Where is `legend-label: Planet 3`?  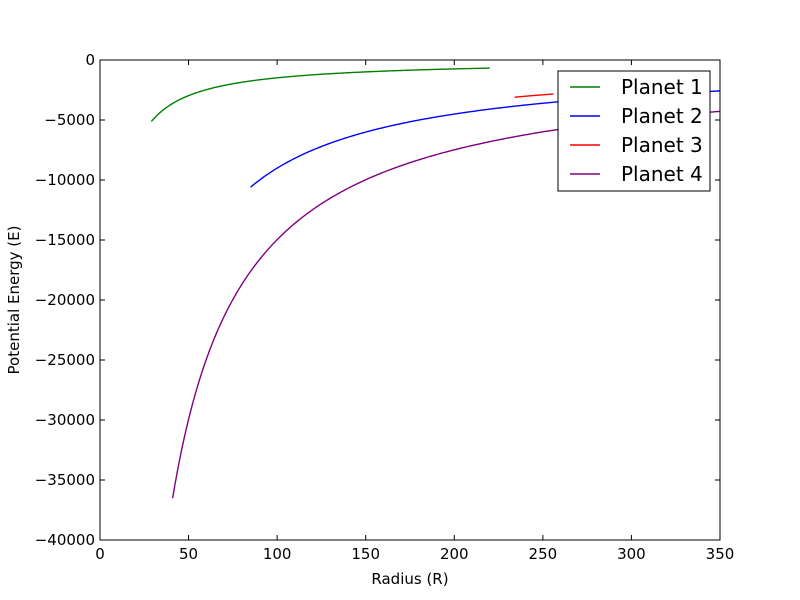
legend-label: Planet 3 is located at coordinates (662, 145).